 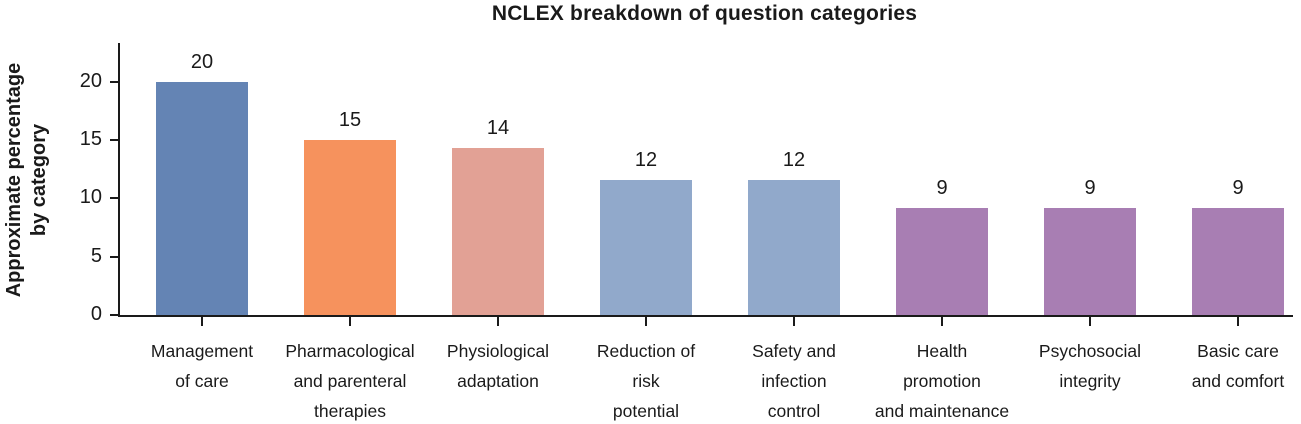 I want to click on x-category-label-line: potential, so click(x=646, y=411).